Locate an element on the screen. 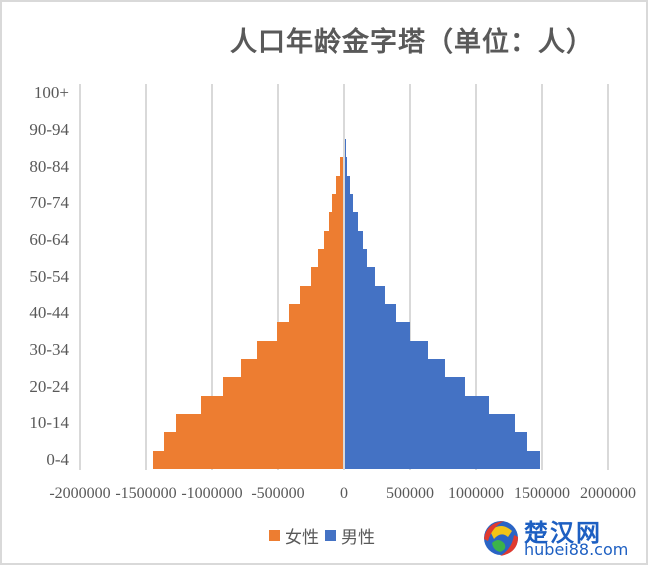  x-tick-label: 2000000 is located at coordinates (608, 493).